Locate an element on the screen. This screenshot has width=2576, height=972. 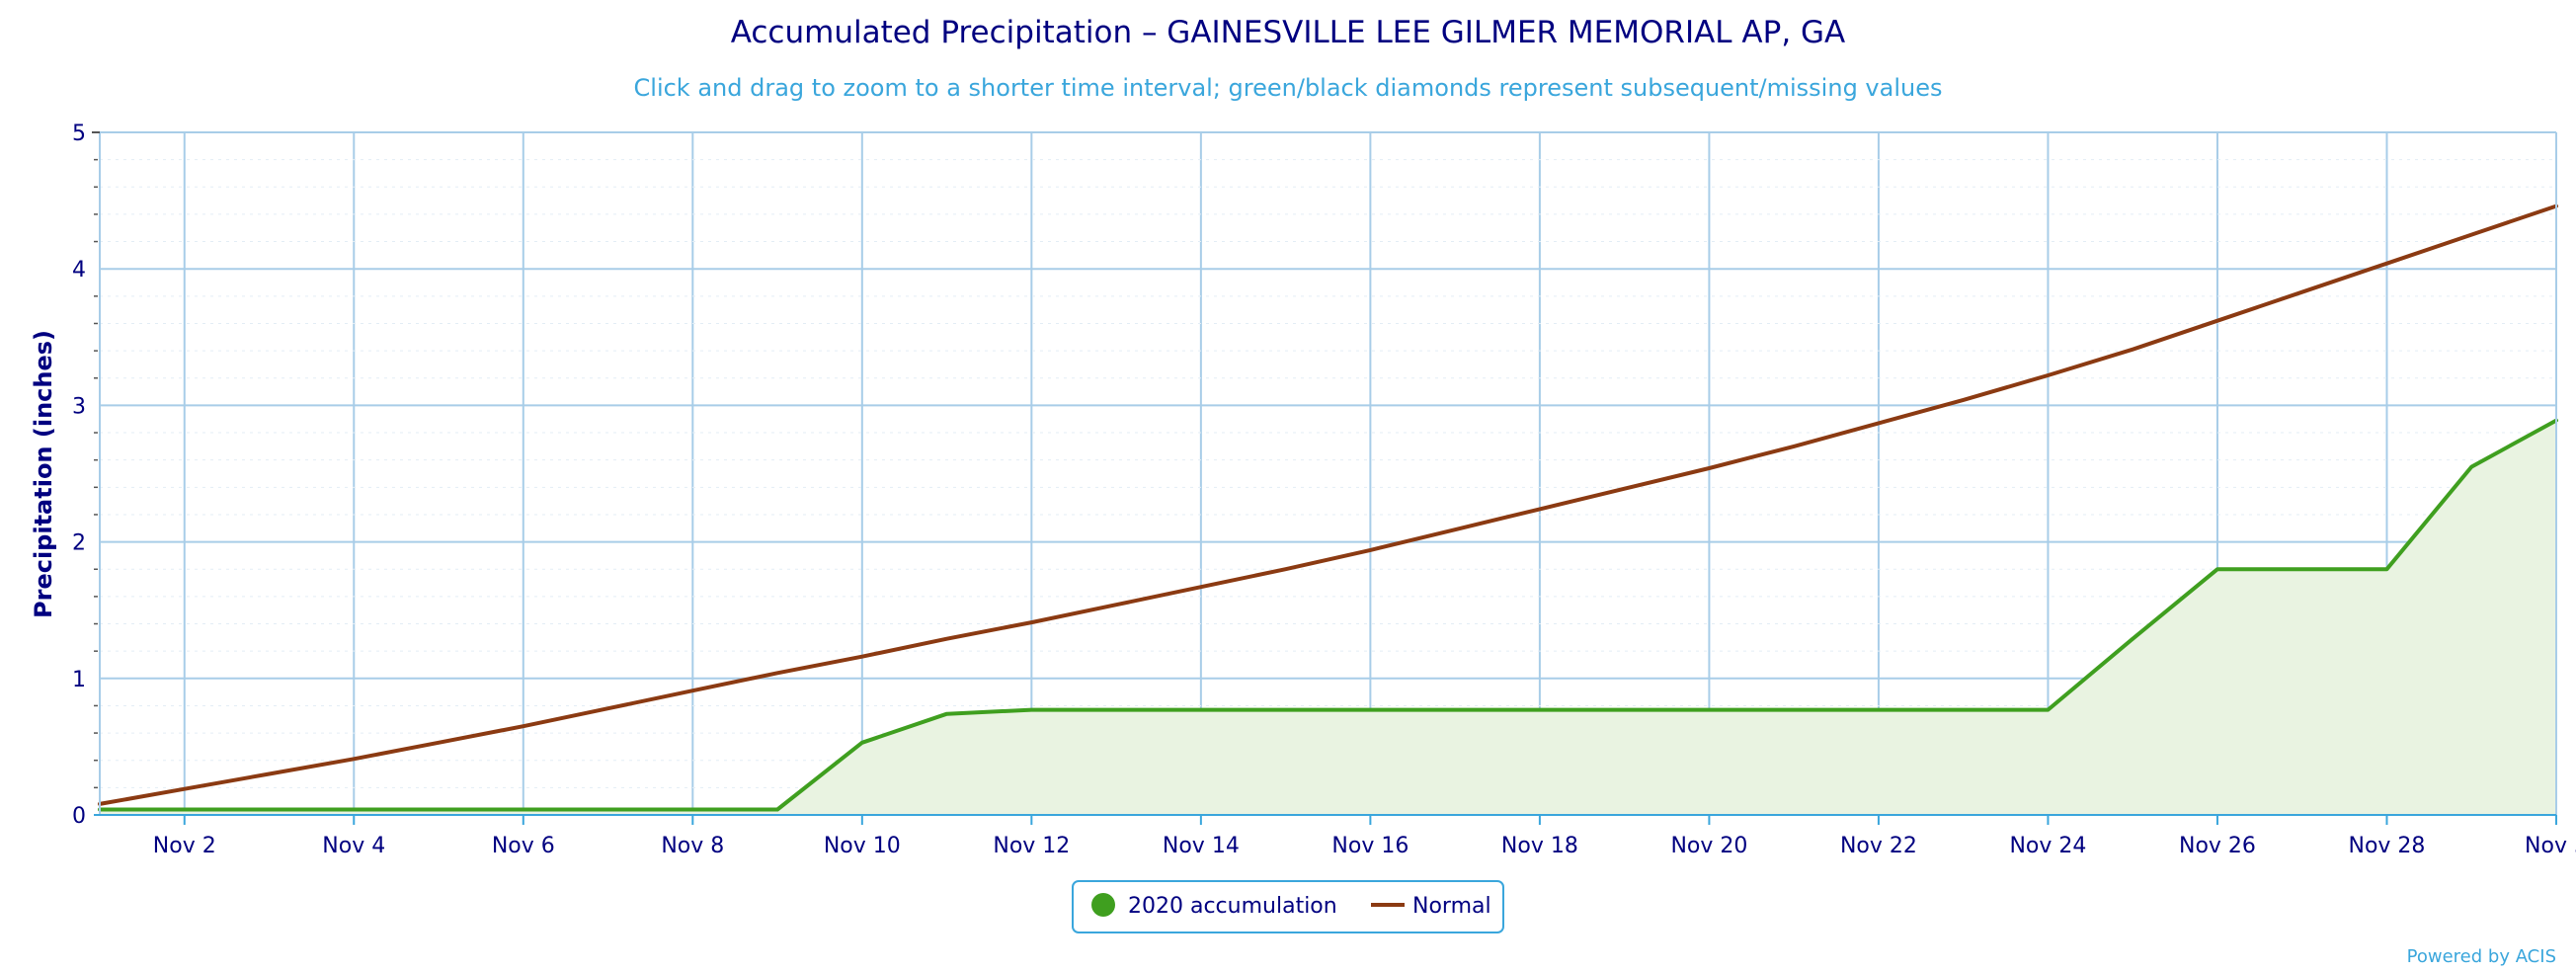
x-tick-label: Nov 2 is located at coordinates (184, 846).